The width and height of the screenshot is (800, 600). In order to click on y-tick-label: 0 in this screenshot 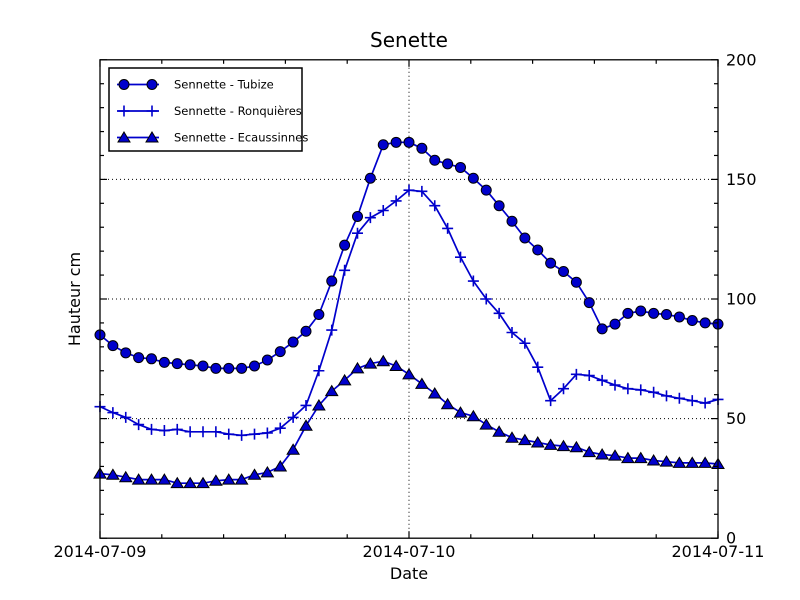, I will do `click(731, 538)`.